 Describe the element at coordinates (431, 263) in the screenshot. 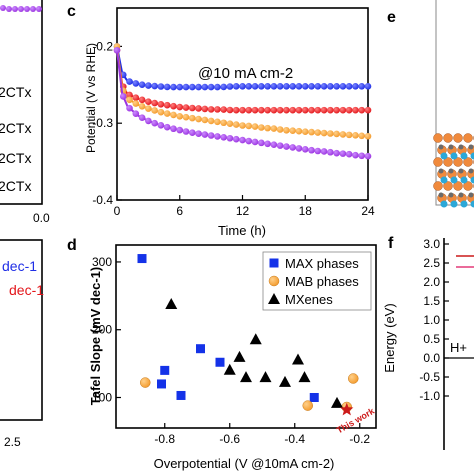

I see `panel-f-tick-label: 2.5` at that location.